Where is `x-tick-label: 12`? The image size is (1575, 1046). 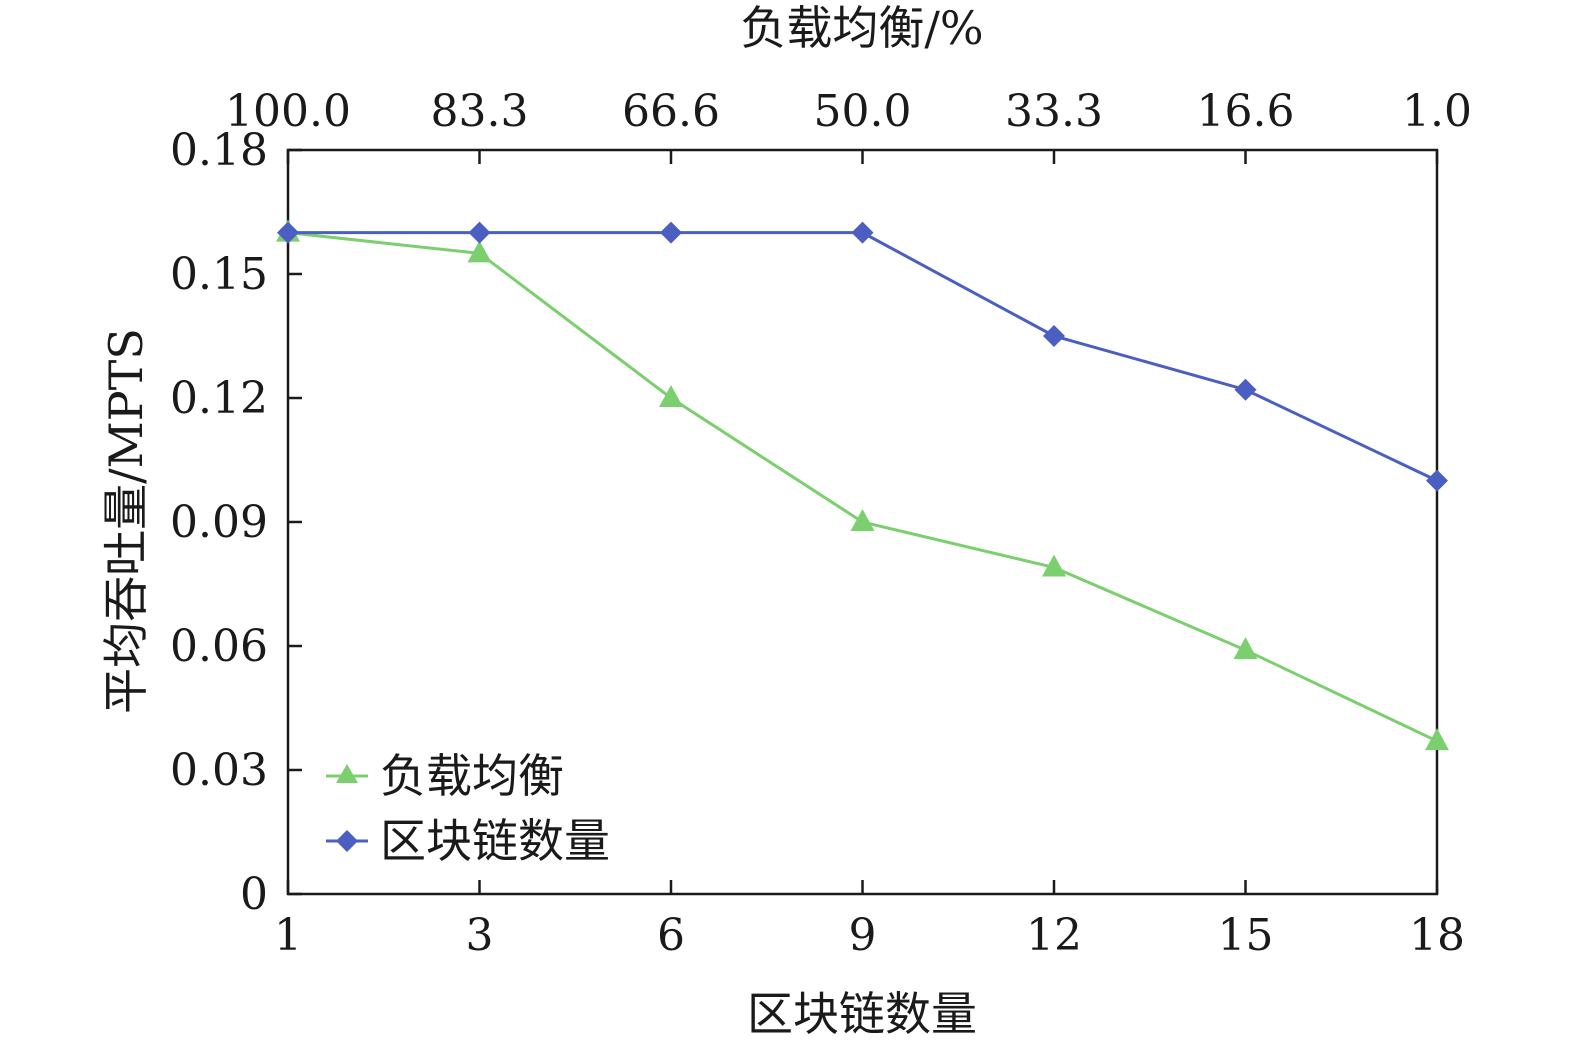
x-tick-label: 12 is located at coordinates (1054, 935).